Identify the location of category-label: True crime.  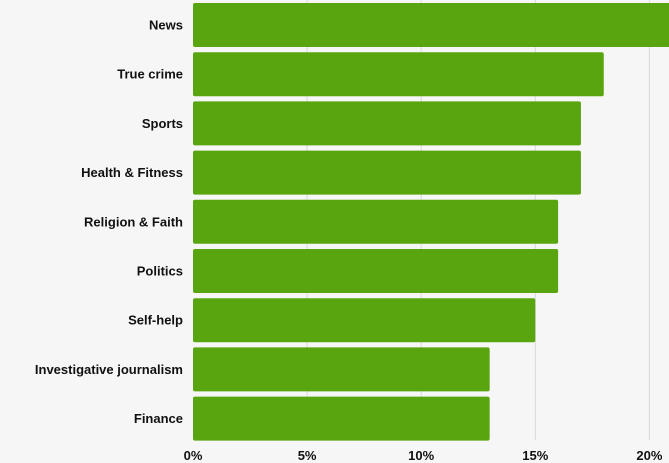
(150, 74).